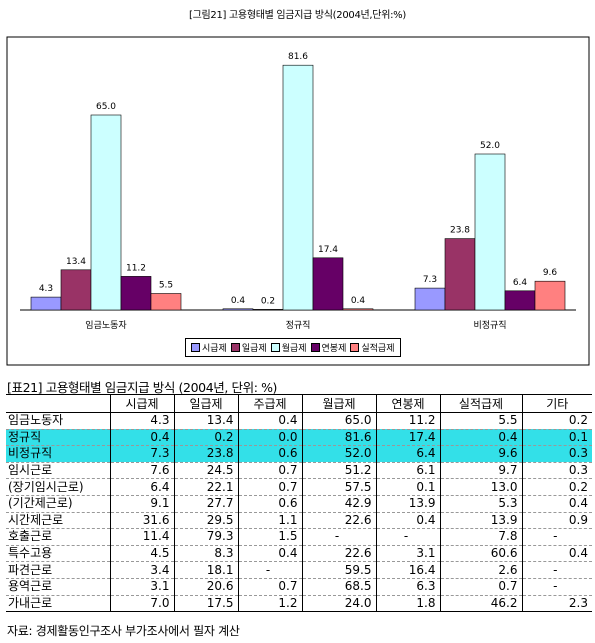 This screenshot has height=643, width=595. I want to click on table-cell: 0.6, so click(269, 454).